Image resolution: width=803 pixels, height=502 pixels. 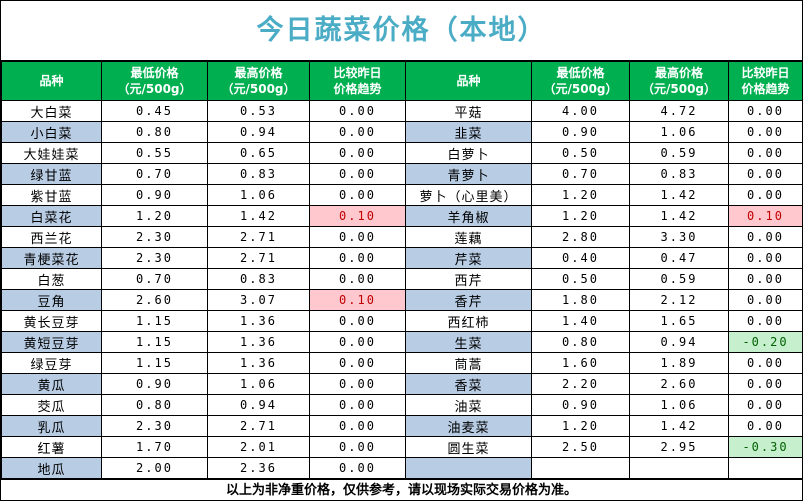 What do you see at coordinates (468, 174) in the screenshot?
I see `vegetable-name: 青萝卜` at bounding box center [468, 174].